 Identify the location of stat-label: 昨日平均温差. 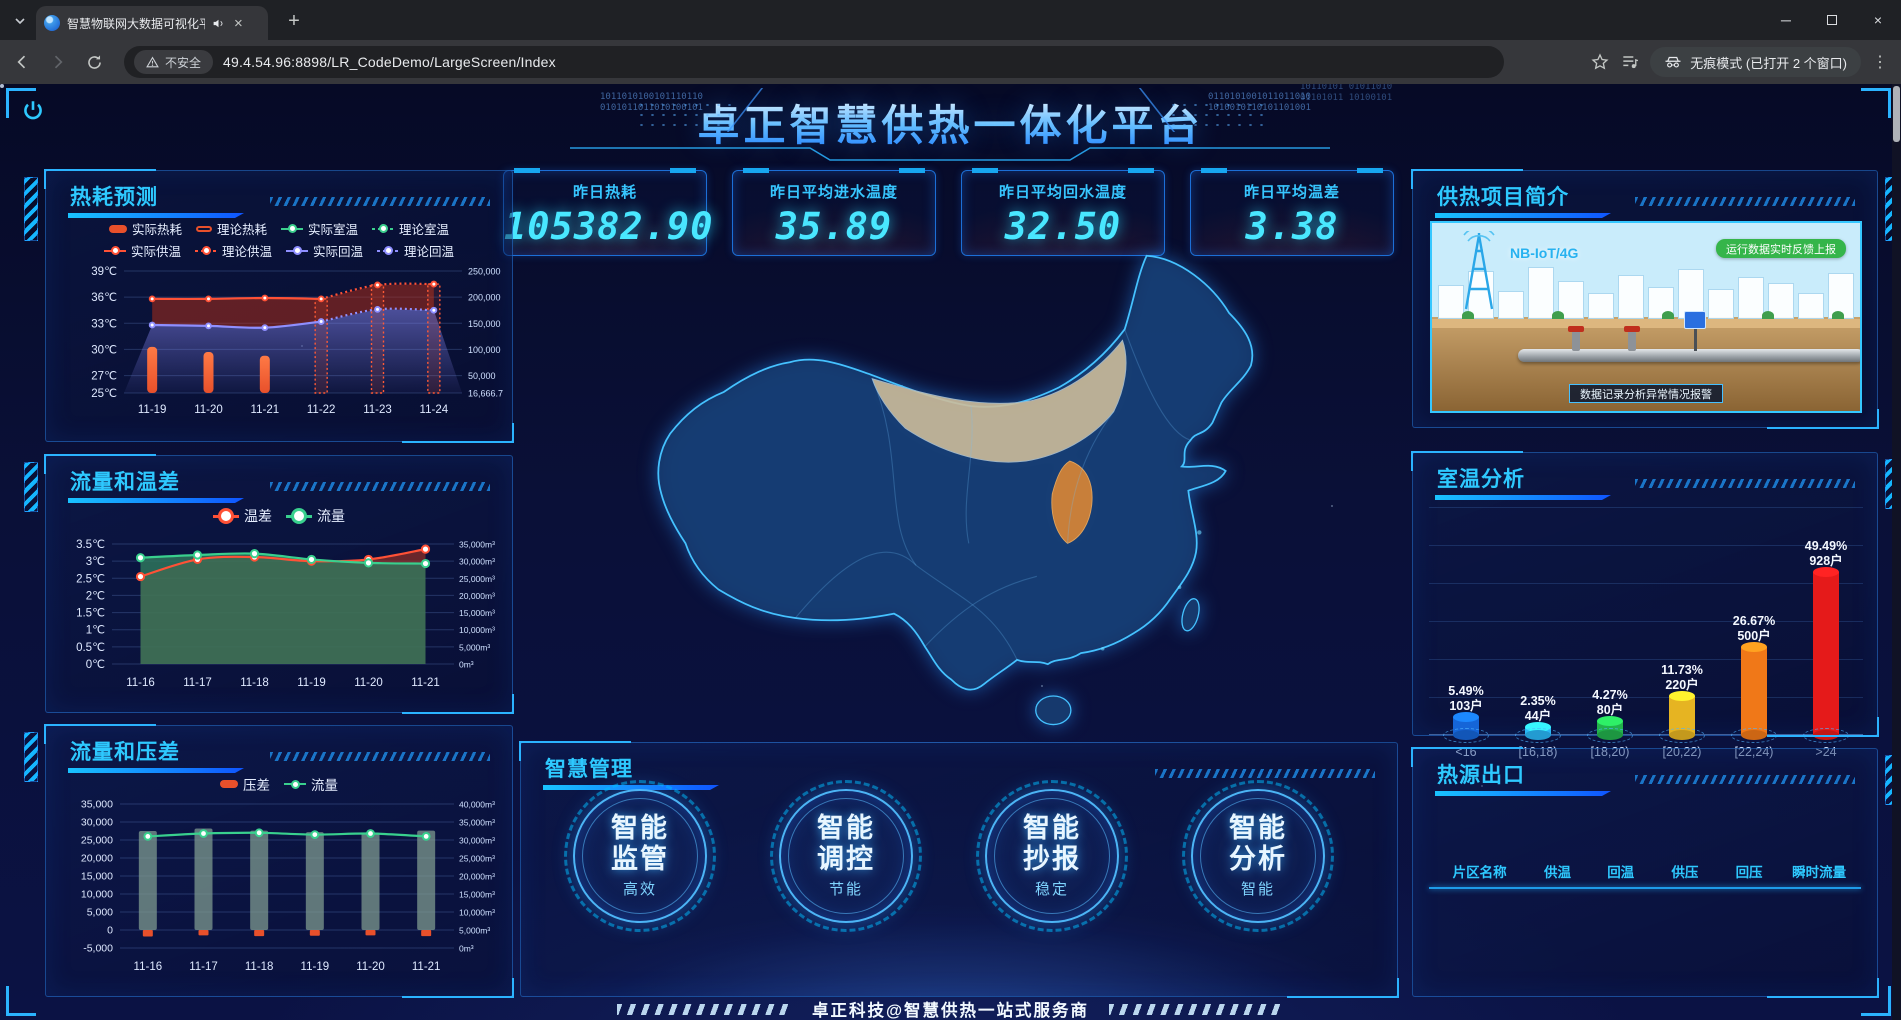
(1291, 192).